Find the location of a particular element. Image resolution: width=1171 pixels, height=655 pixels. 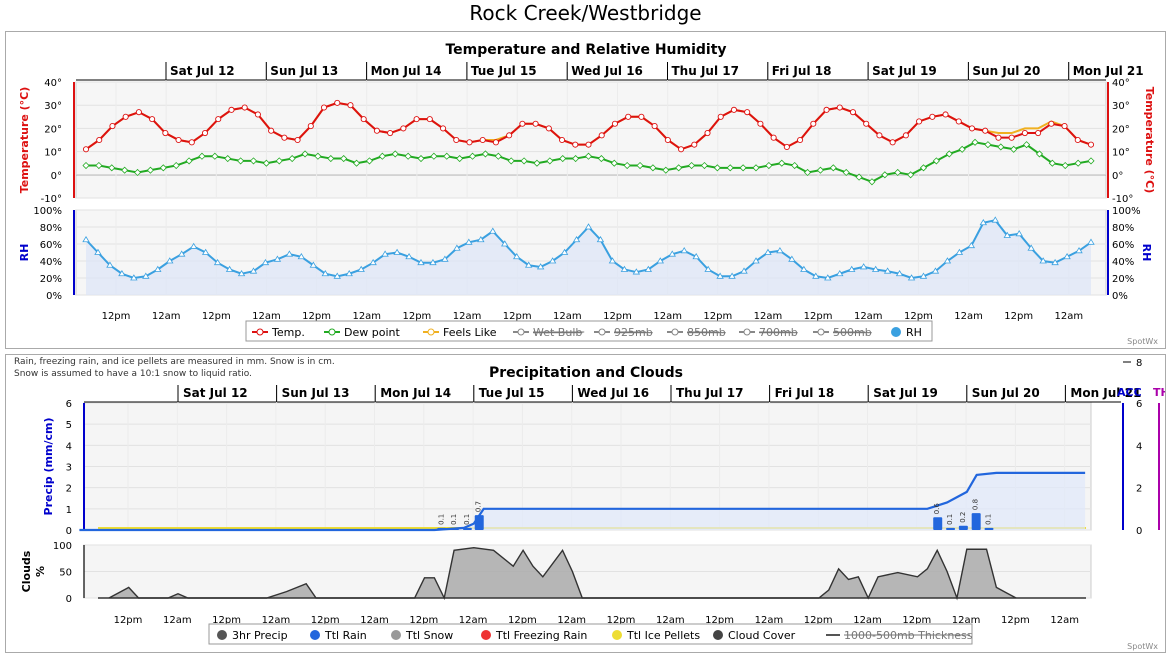

acc-top-tick: 8 is located at coordinates (1139, 363).